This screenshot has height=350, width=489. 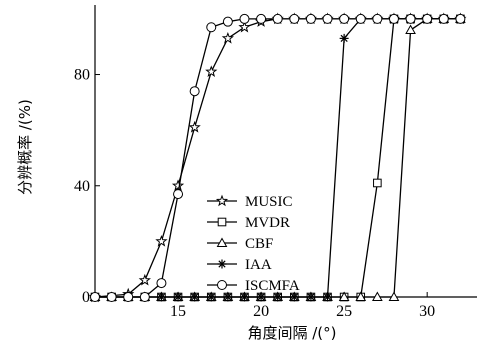 I want to click on x-tick-label: 30, so click(x=427, y=311).